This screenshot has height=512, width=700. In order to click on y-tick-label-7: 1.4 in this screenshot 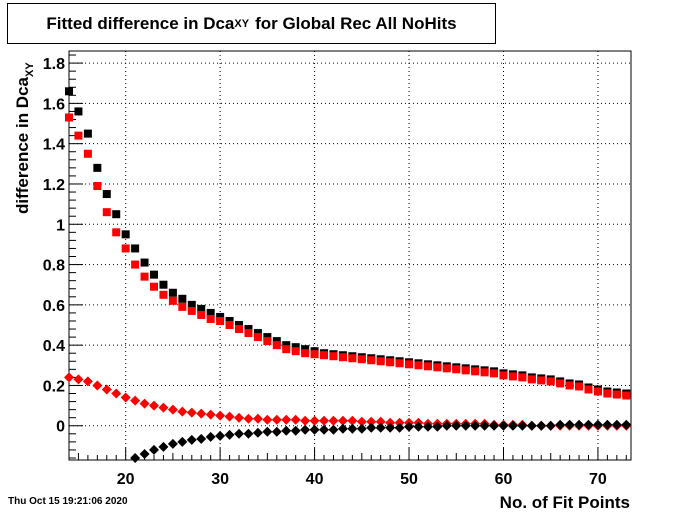, I will do `click(54, 145)`.